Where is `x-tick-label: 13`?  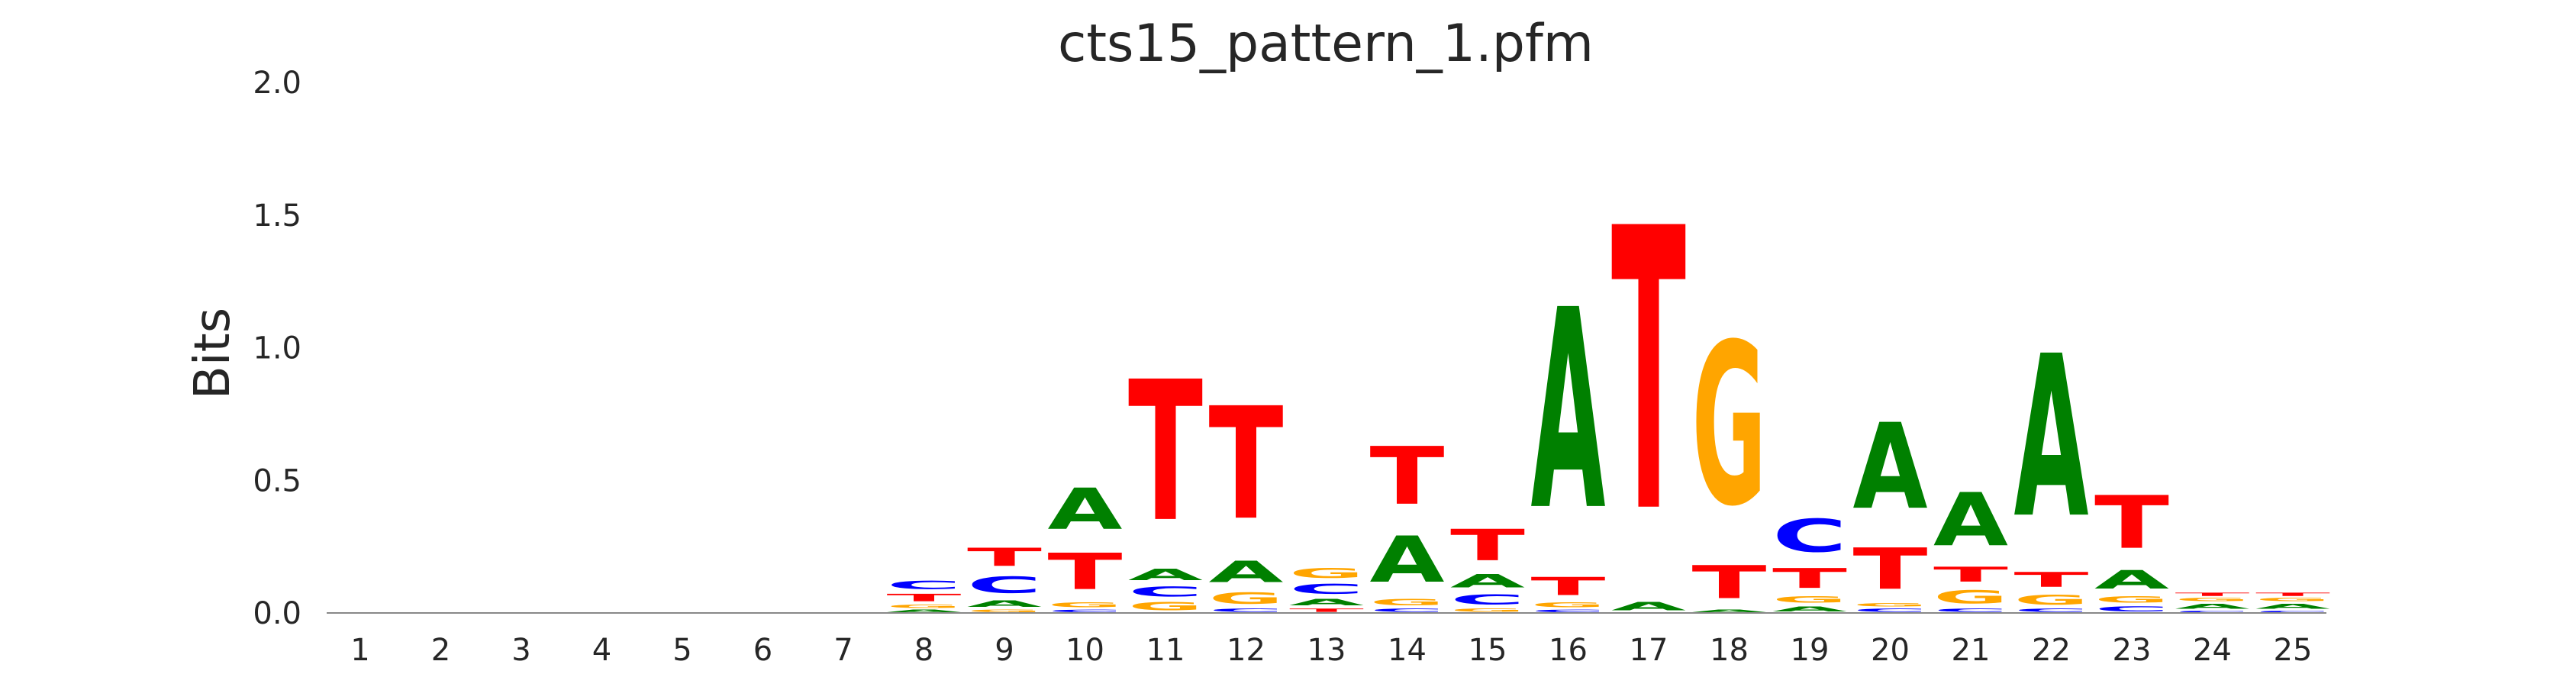
x-tick-label: 13 is located at coordinates (1326, 650).